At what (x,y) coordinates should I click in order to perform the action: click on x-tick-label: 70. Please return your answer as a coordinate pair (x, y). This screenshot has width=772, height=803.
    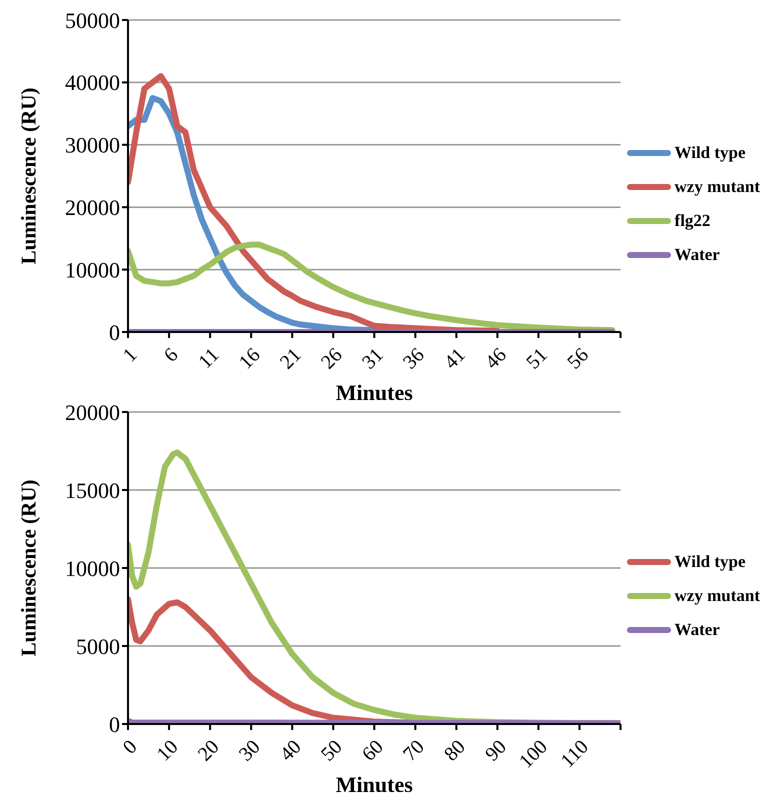
    Looking at the image, I should click on (414, 751).